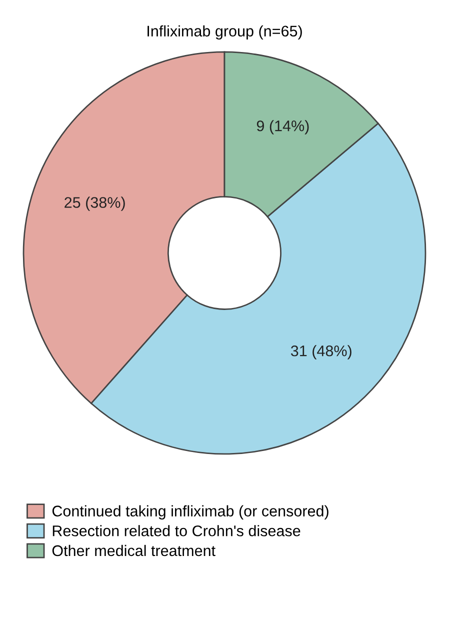 This screenshot has height=617, width=449. I want to click on chart-title: Infliximab group (n=65), so click(225, 32).